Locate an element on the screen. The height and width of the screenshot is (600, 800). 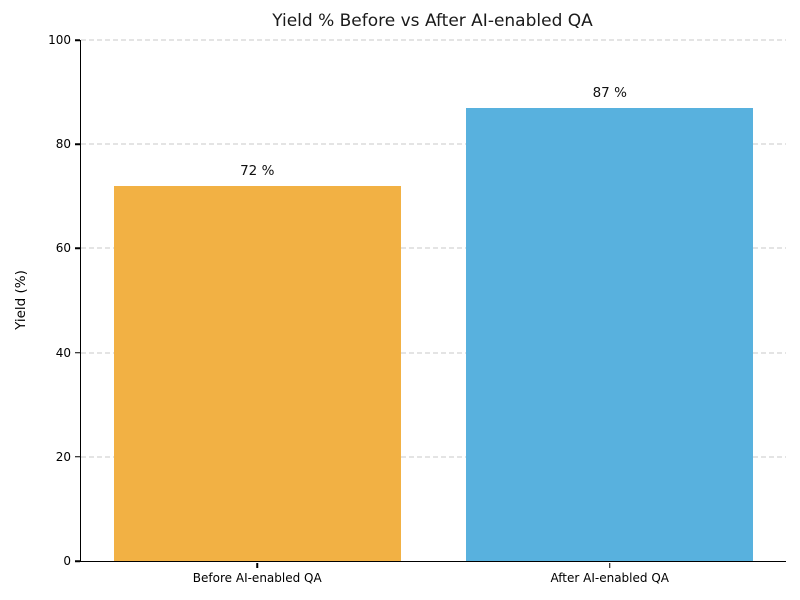
bar-value-label: 87 % is located at coordinates (609, 92).